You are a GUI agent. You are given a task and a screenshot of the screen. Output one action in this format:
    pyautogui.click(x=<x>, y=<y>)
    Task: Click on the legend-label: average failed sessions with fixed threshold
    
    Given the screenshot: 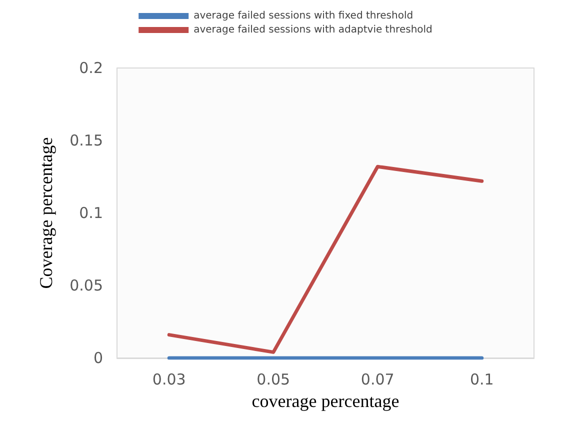 What is the action you would take?
    pyautogui.click(x=304, y=16)
    